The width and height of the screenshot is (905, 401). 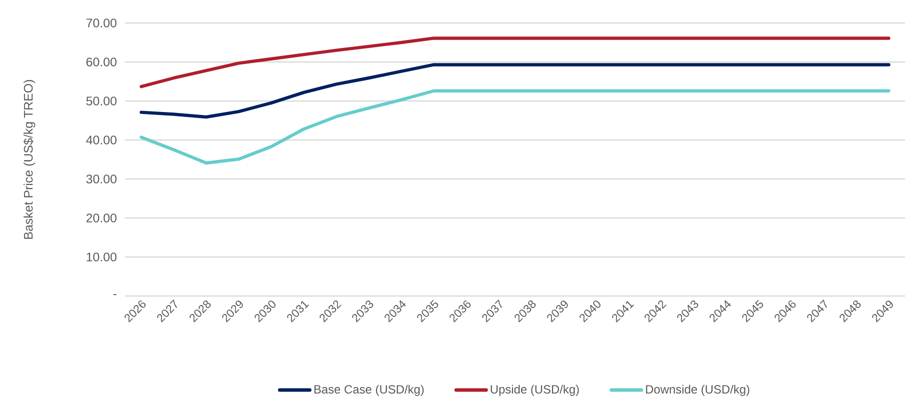 What do you see at coordinates (29, 159) in the screenshot?
I see `y-axis-title: Basket Price (US$/kg TREO)` at bounding box center [29, 159].